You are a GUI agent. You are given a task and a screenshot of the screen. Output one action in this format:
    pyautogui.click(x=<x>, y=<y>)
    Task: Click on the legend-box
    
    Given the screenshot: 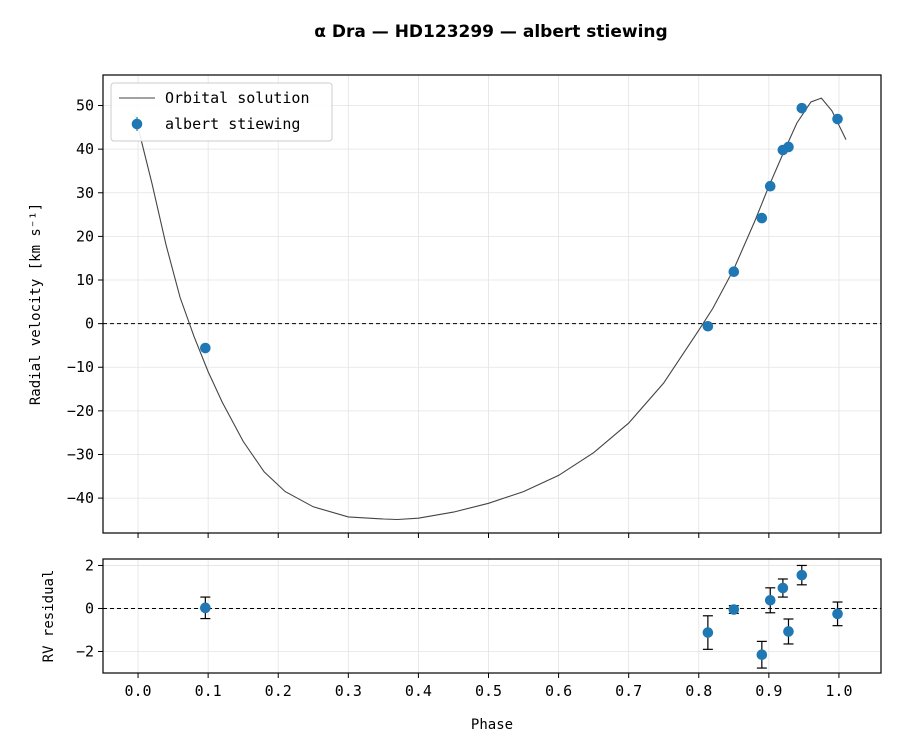 What is the action you would take?
    pyautogui.click(x=221, y=112)
    